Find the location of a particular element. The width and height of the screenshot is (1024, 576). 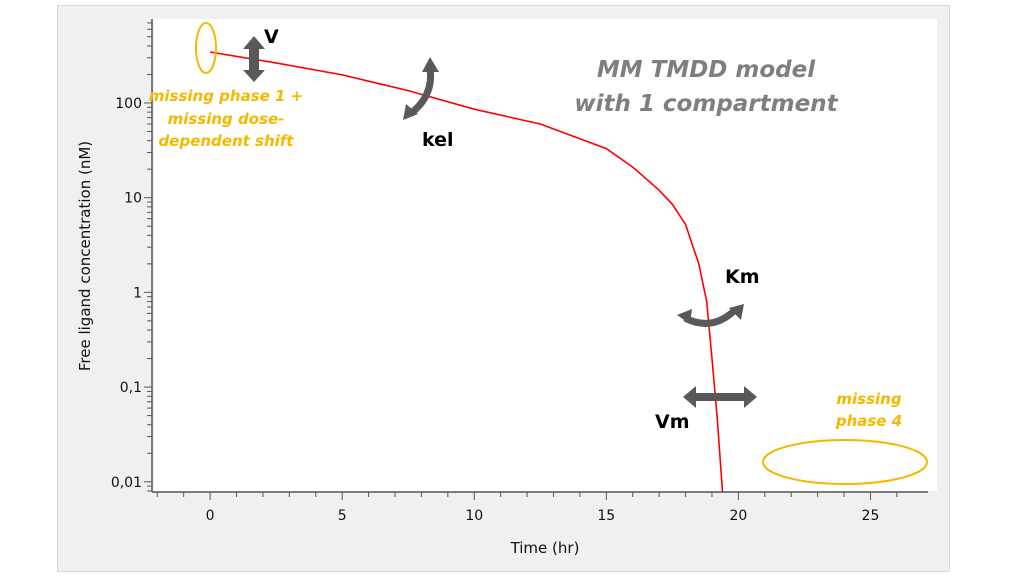

x-tick-label: 0 is located at coordinates (210, 516).